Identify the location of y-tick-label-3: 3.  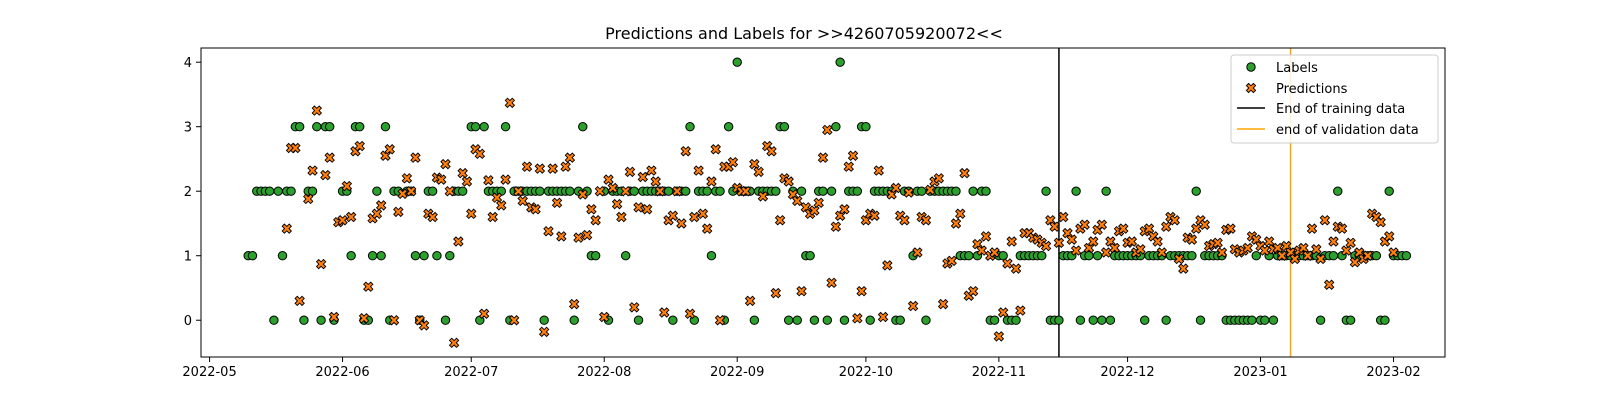
(188, 128).